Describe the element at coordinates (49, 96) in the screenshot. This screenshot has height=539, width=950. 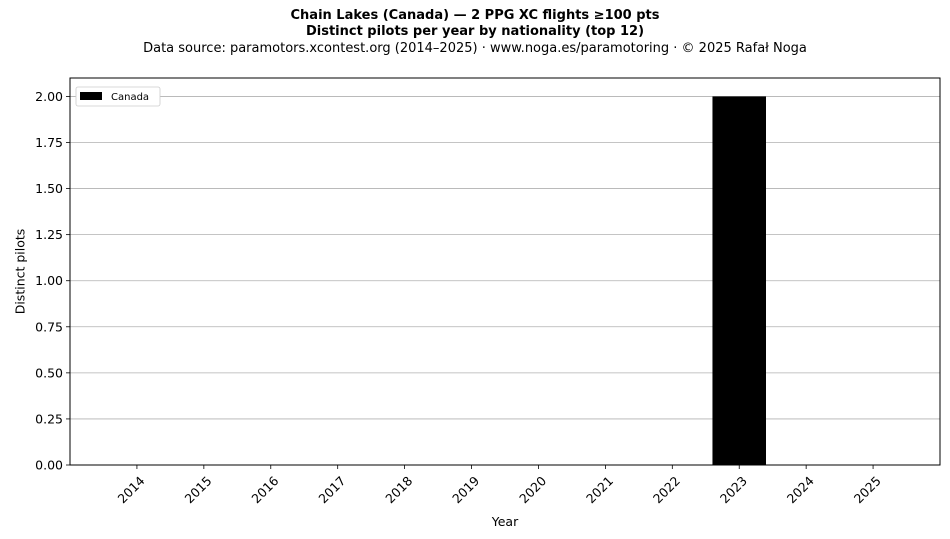
I see `y-tick-label: 2.00` at that location.